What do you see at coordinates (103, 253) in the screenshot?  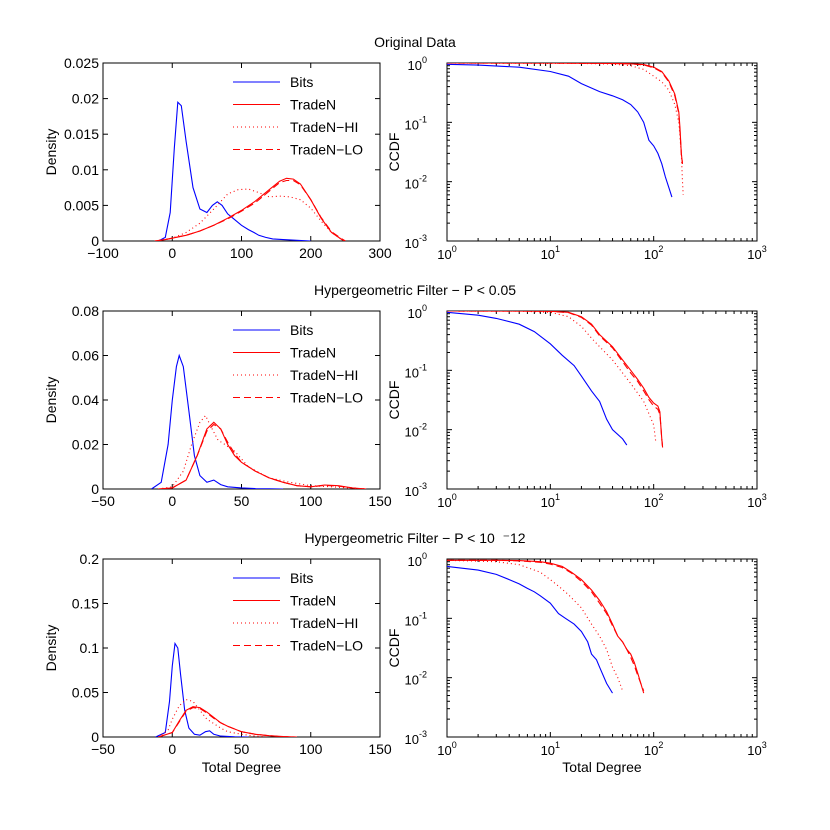 I see `x-tick-label: −100` at bounding box center [103, 253].